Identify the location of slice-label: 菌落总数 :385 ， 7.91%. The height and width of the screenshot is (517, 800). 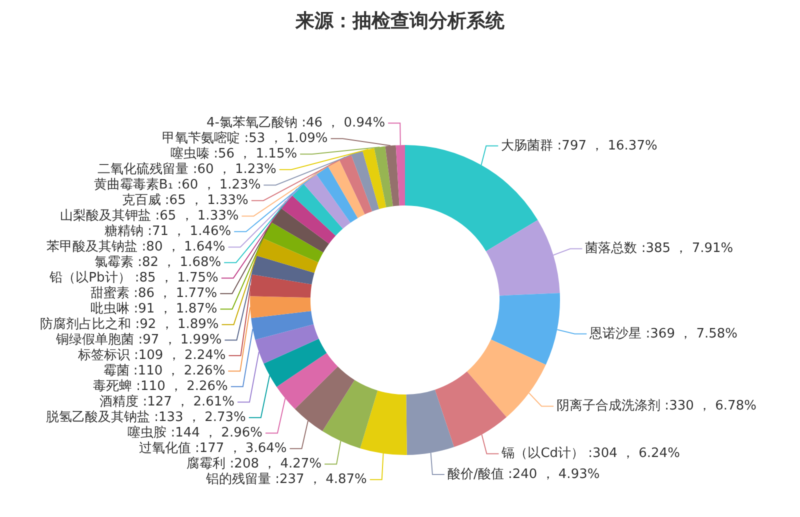
(659, 248).